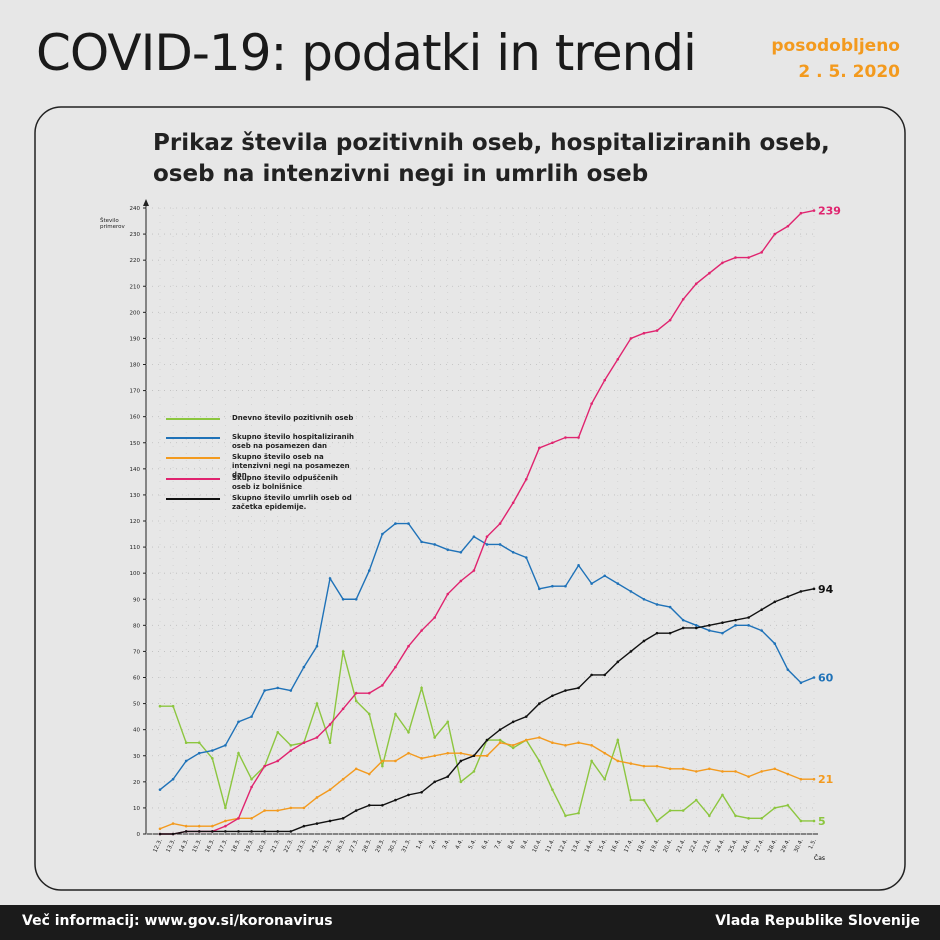 The image size is (940, 940). Describe the element at coordinates (406, 845) in the screenshot. I see `x-tick-label: 31.3.` at that location.